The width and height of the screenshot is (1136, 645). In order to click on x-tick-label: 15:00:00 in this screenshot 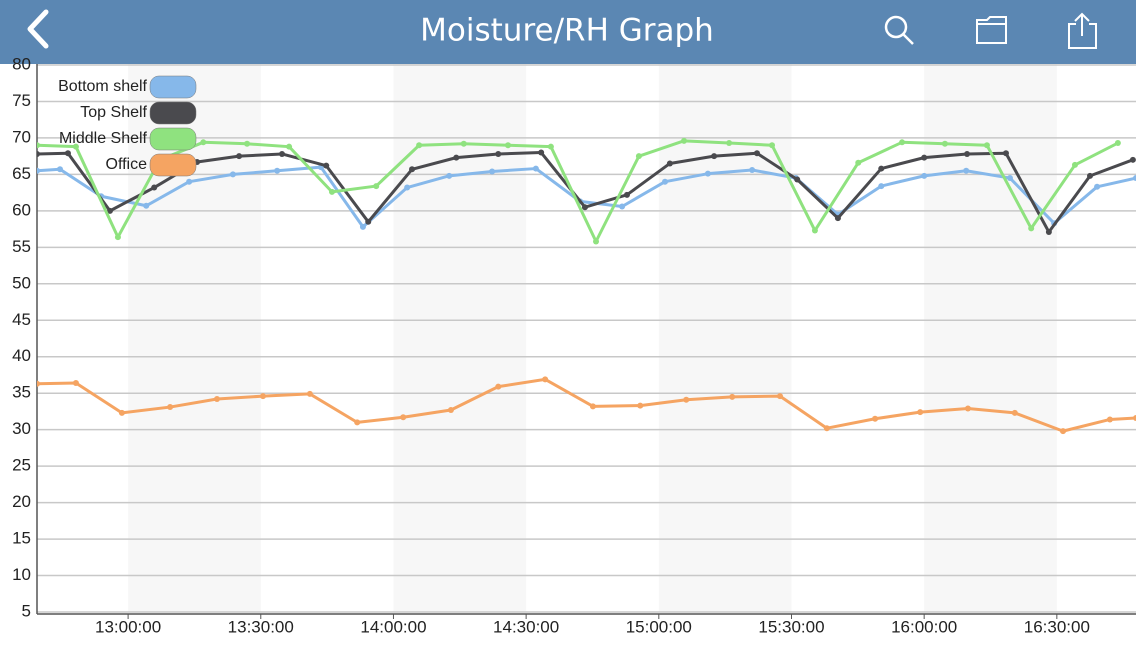, I will do `click(659, 626)`.